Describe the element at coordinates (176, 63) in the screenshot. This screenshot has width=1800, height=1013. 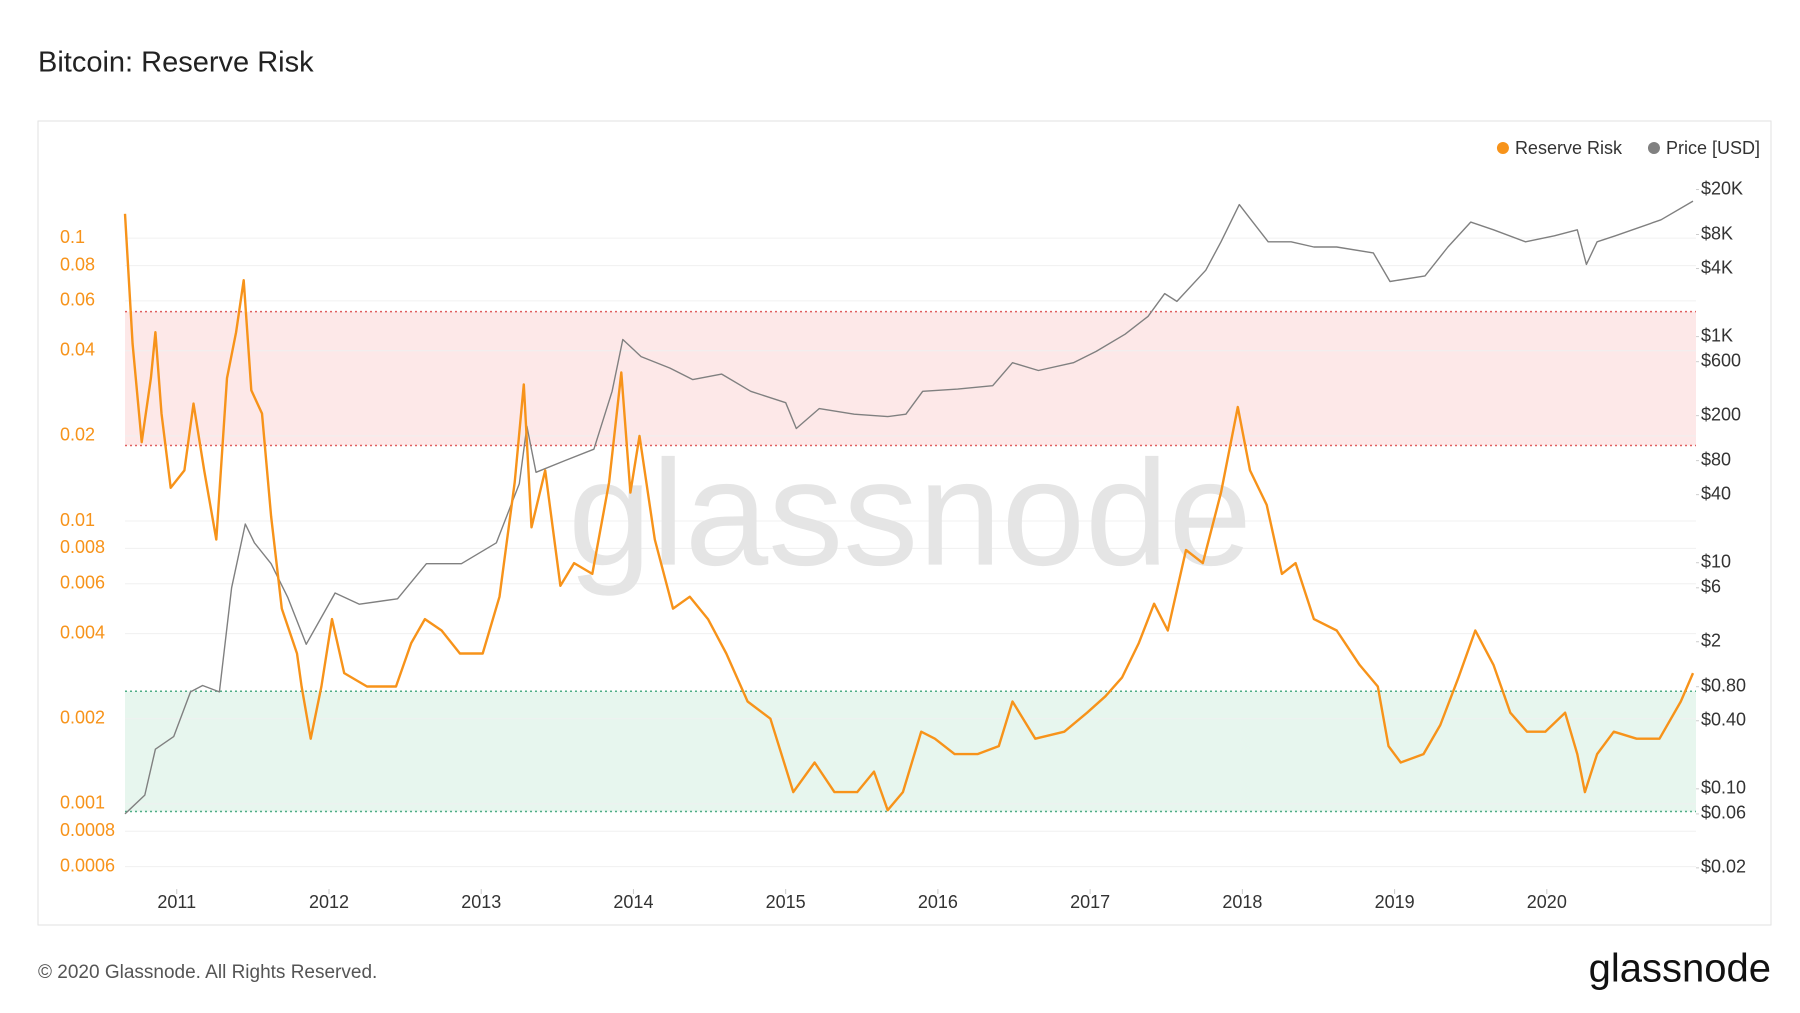
I see `chart-title: Bitcoin: Reserve Risk` at that location.